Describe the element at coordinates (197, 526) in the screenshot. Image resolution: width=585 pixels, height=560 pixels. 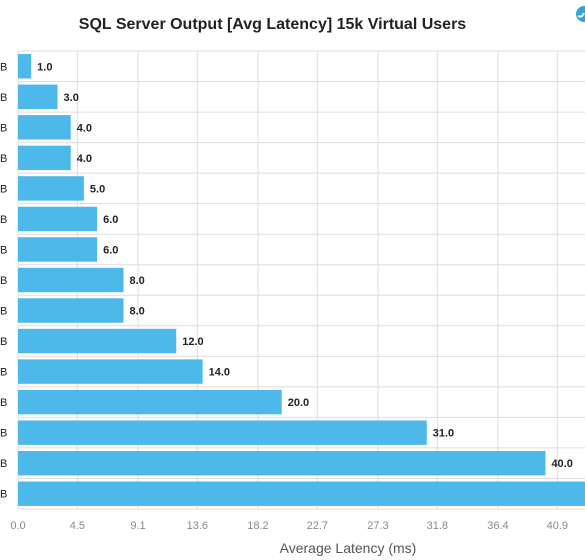
I see `x-tick-label: 13.6` at that location.